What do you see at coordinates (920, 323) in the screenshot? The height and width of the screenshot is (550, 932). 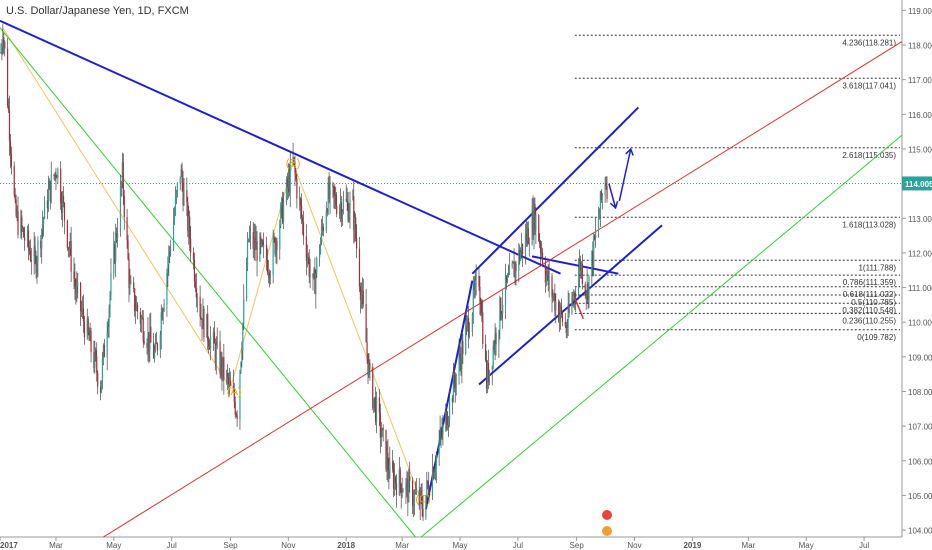 I see `price-tick-label: 110.000` at bounding box center [920, 323].